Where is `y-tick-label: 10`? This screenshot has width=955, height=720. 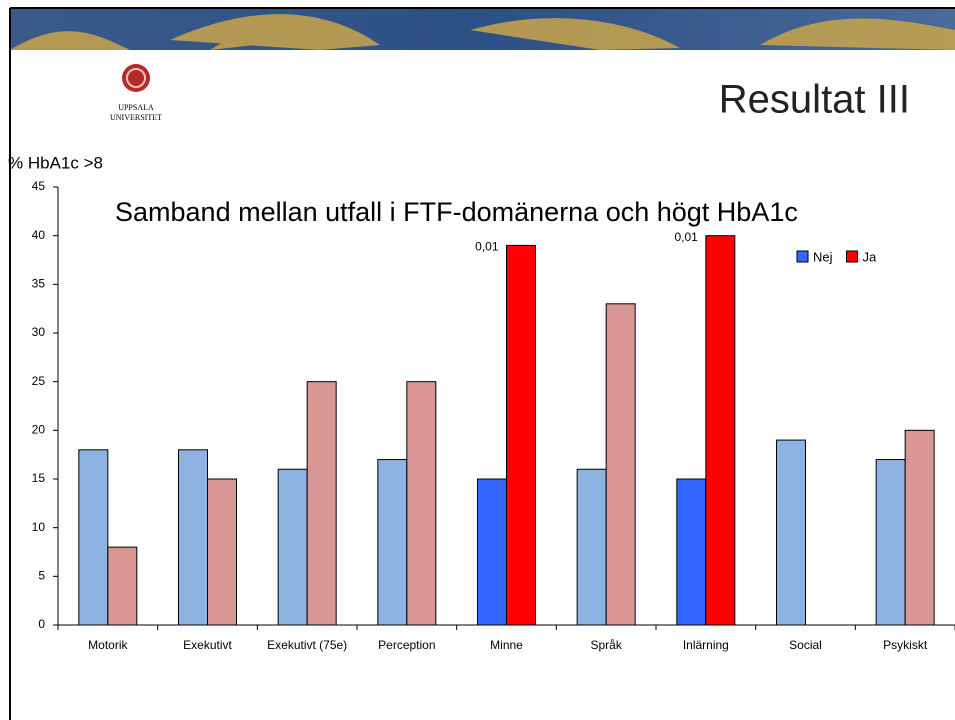
y-tick-label: 10 is located at coordinates (39, 527).